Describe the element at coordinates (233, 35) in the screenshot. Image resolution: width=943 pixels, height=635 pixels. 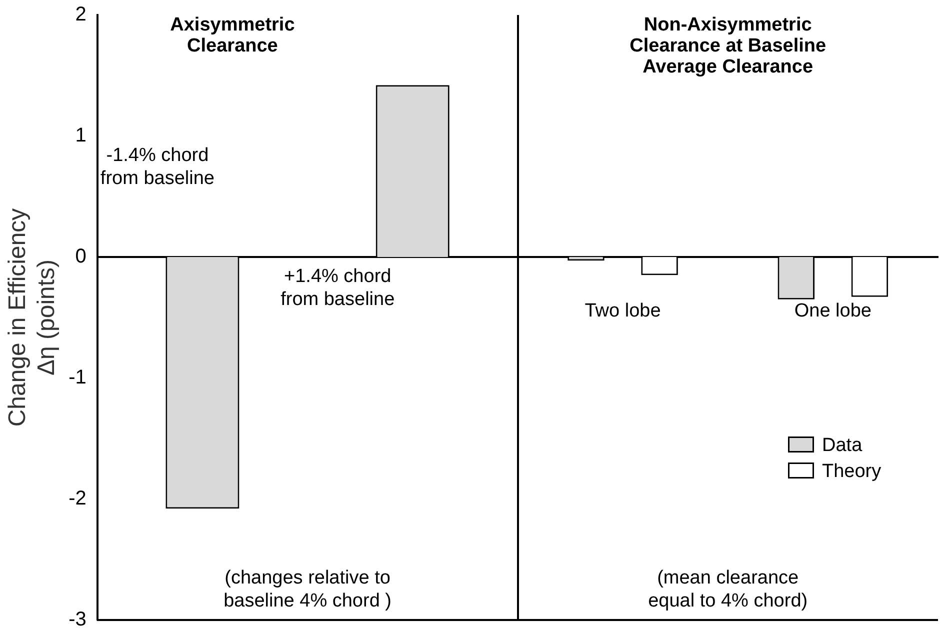
I see `annotation: Axisymmetric Clearance` at that location.